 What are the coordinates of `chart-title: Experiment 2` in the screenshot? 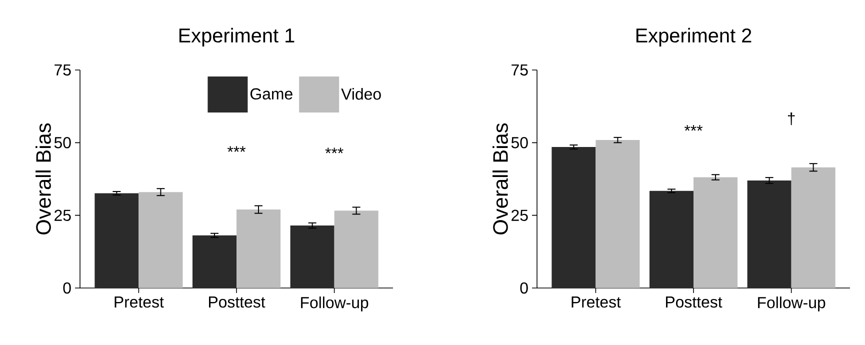 It's located at (694, 37).